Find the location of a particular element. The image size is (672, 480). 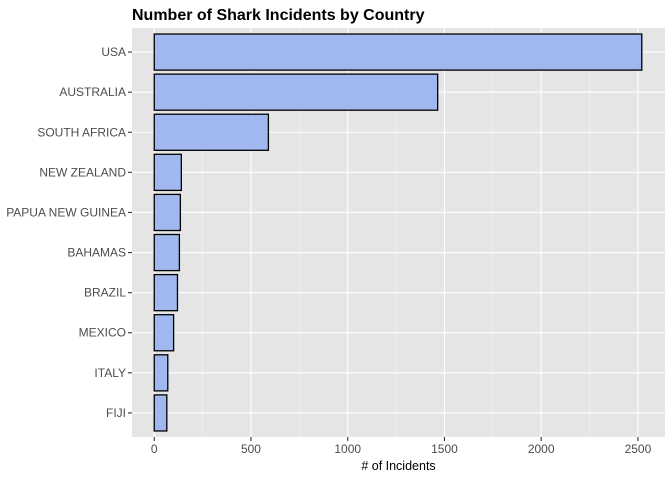

x-tick-label: 1000 is located at coordinates (347, 449).